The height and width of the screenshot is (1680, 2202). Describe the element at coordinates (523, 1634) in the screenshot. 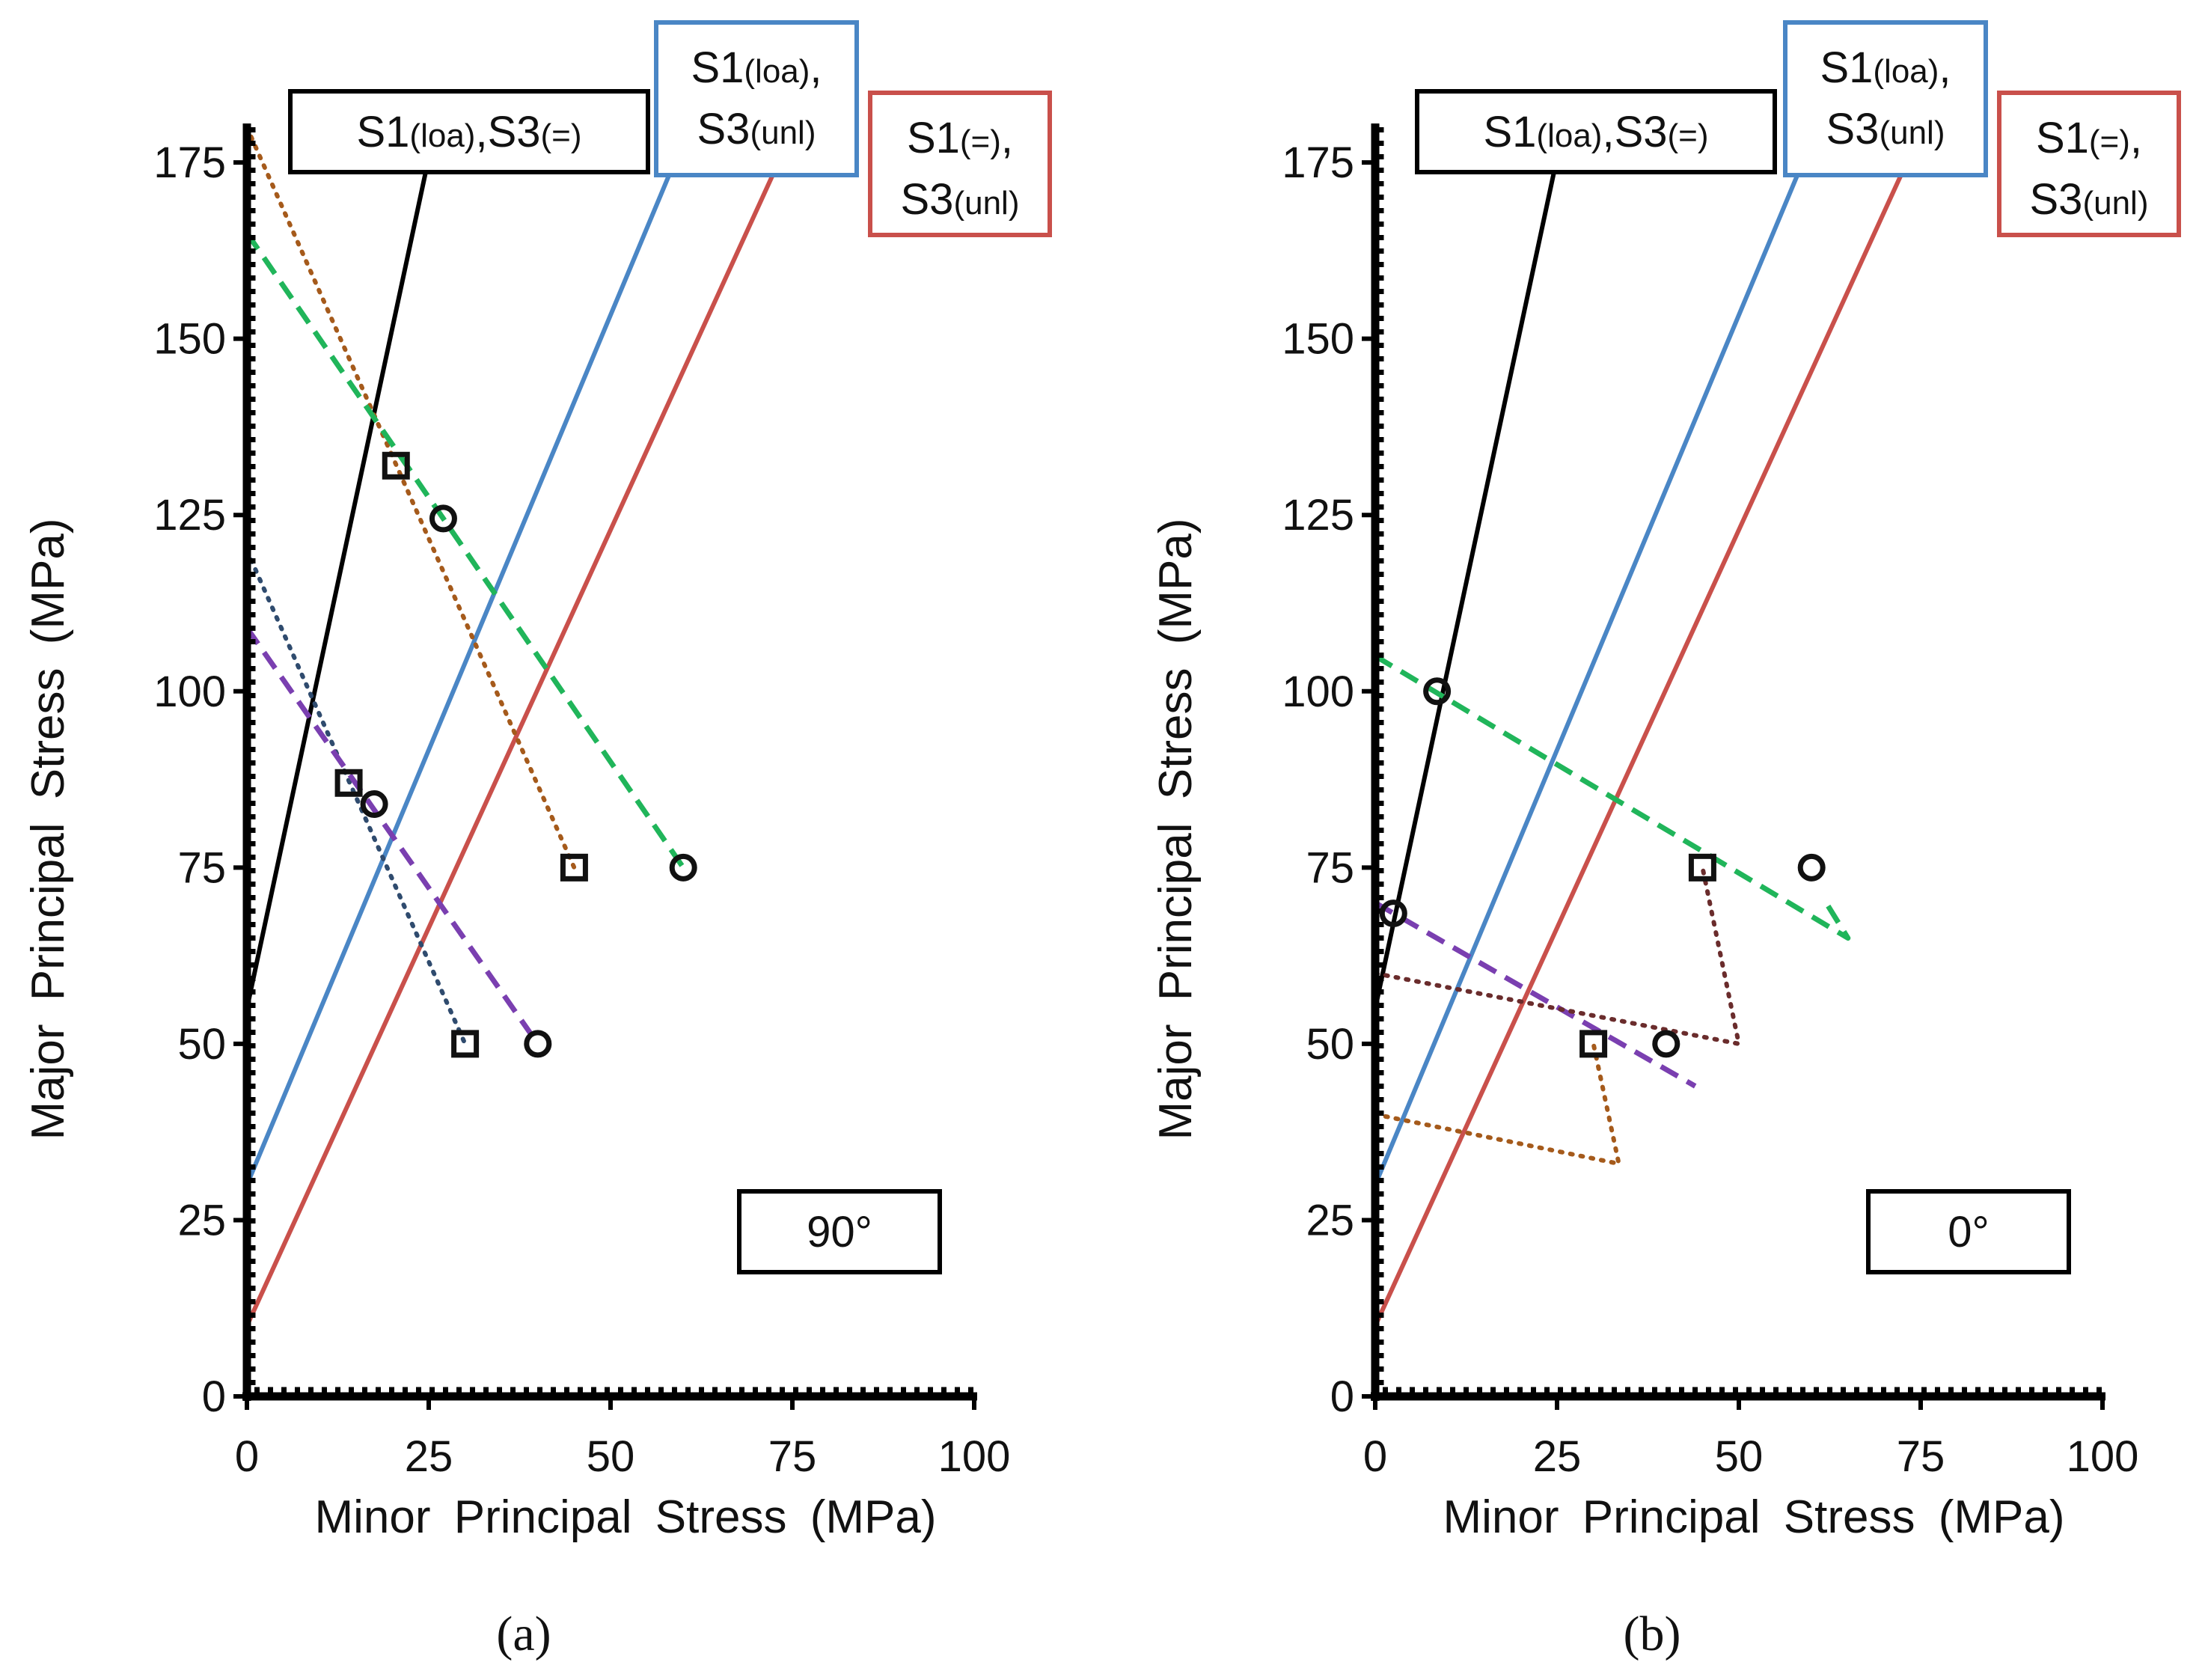

I see `panel-label: (a)` at that location.